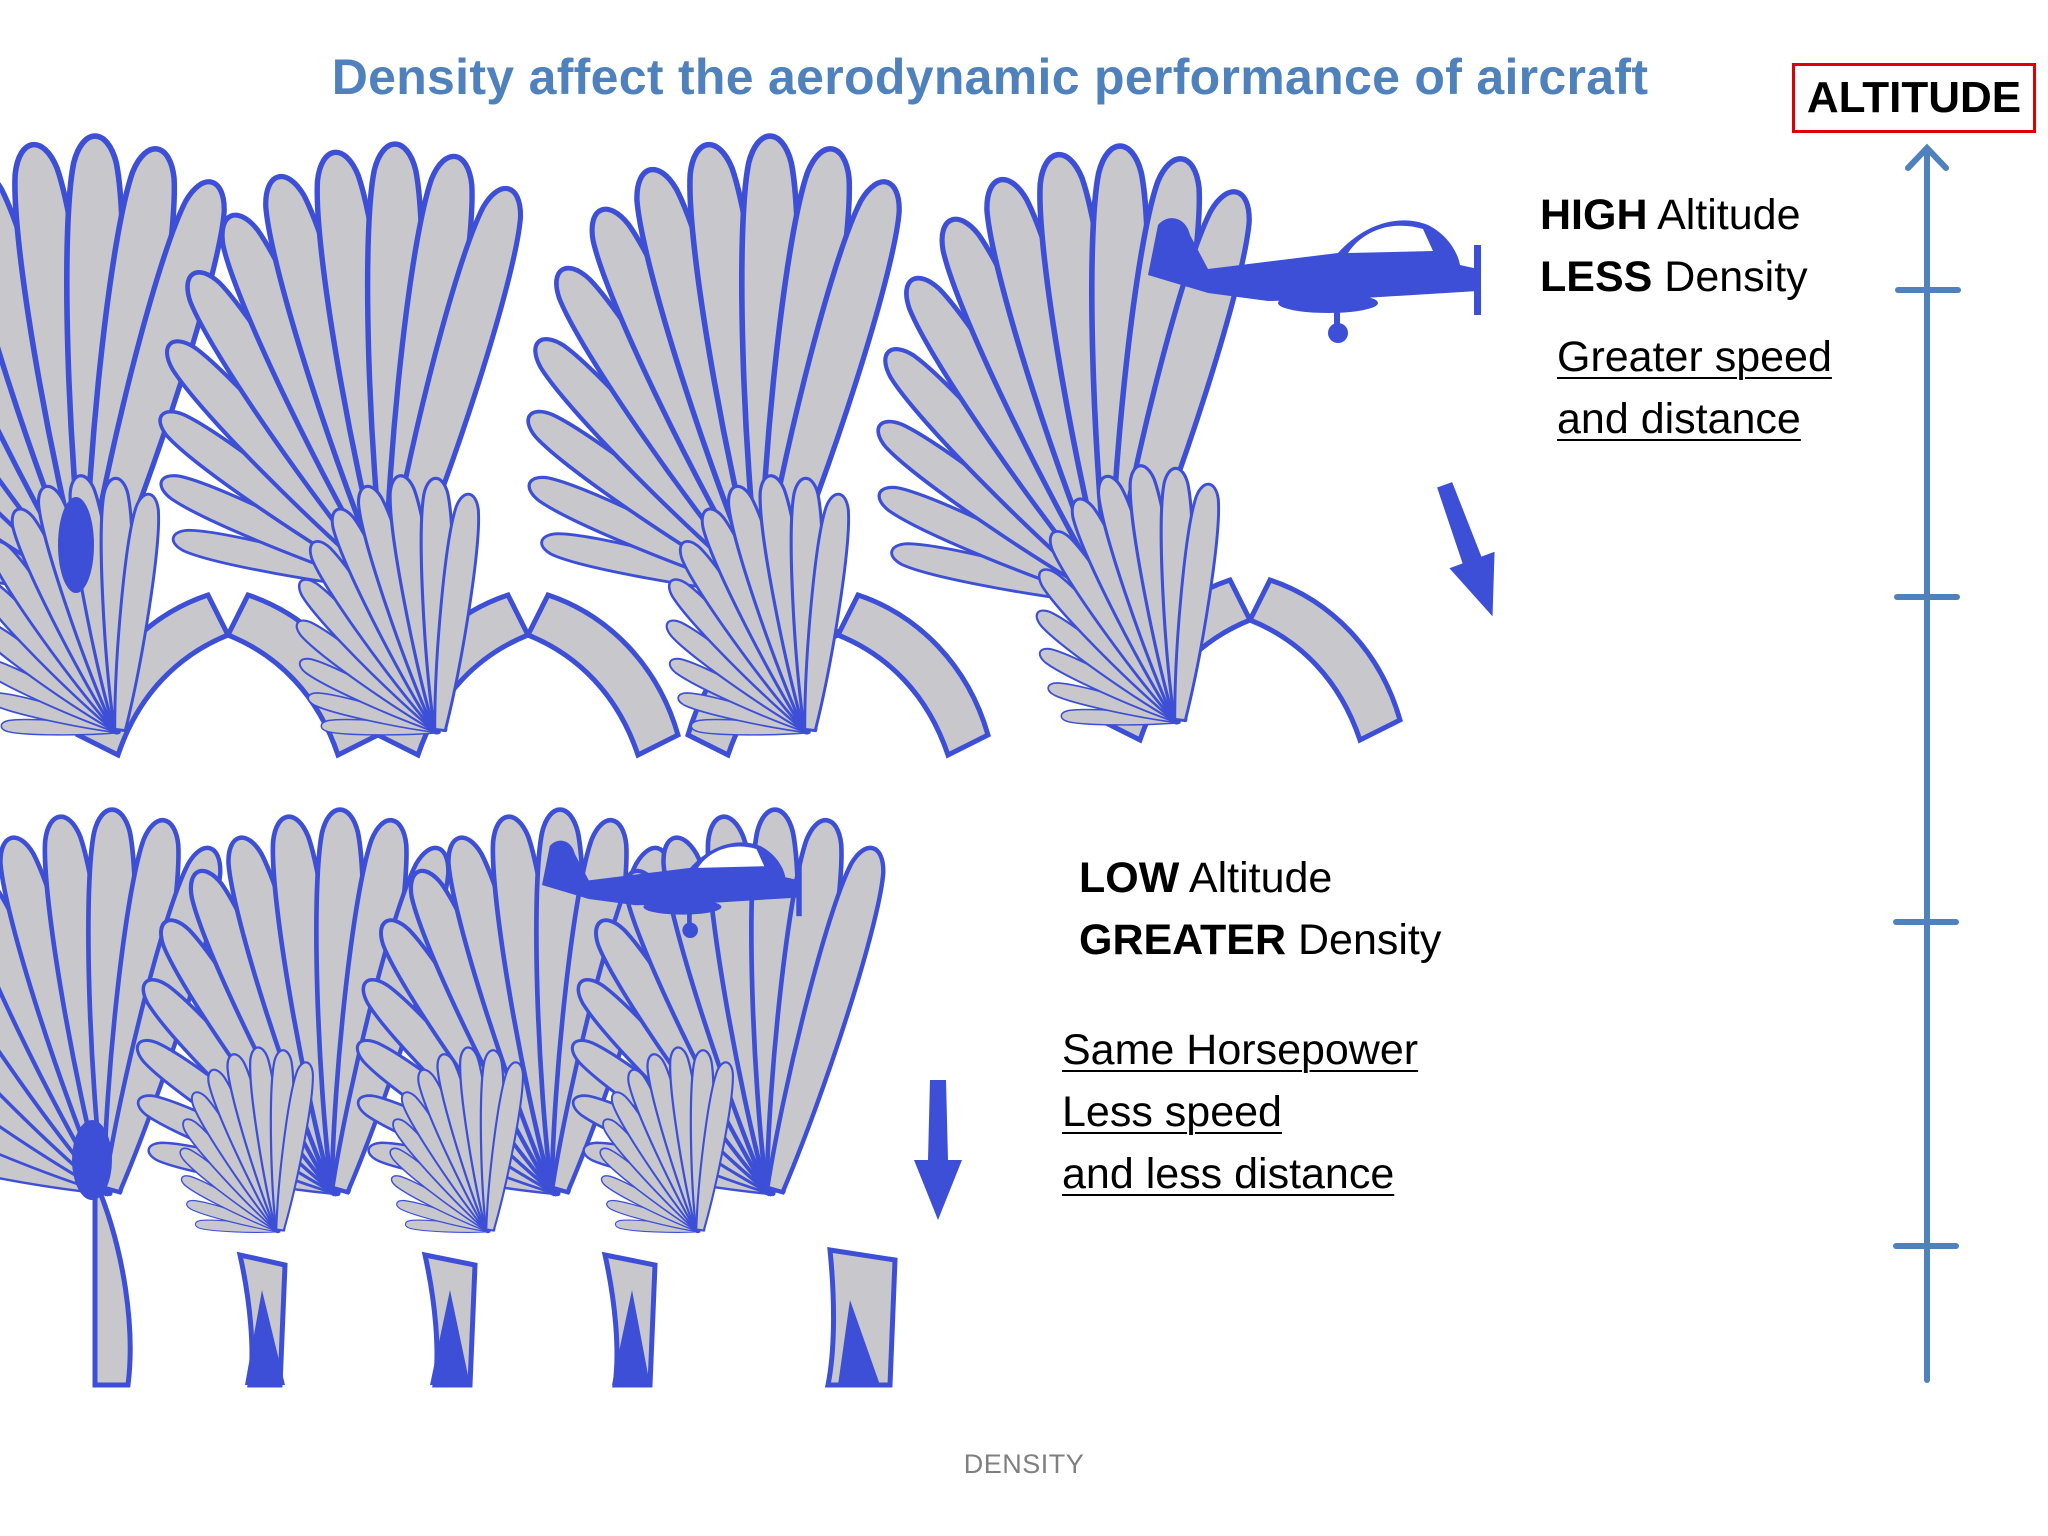 The width and height of the screenshot is (2048, 1536). What do you see at coordinates (1736, 277) in the screenshot?
I see `high-density-rest: Density` at bounding box center [1736, 277].